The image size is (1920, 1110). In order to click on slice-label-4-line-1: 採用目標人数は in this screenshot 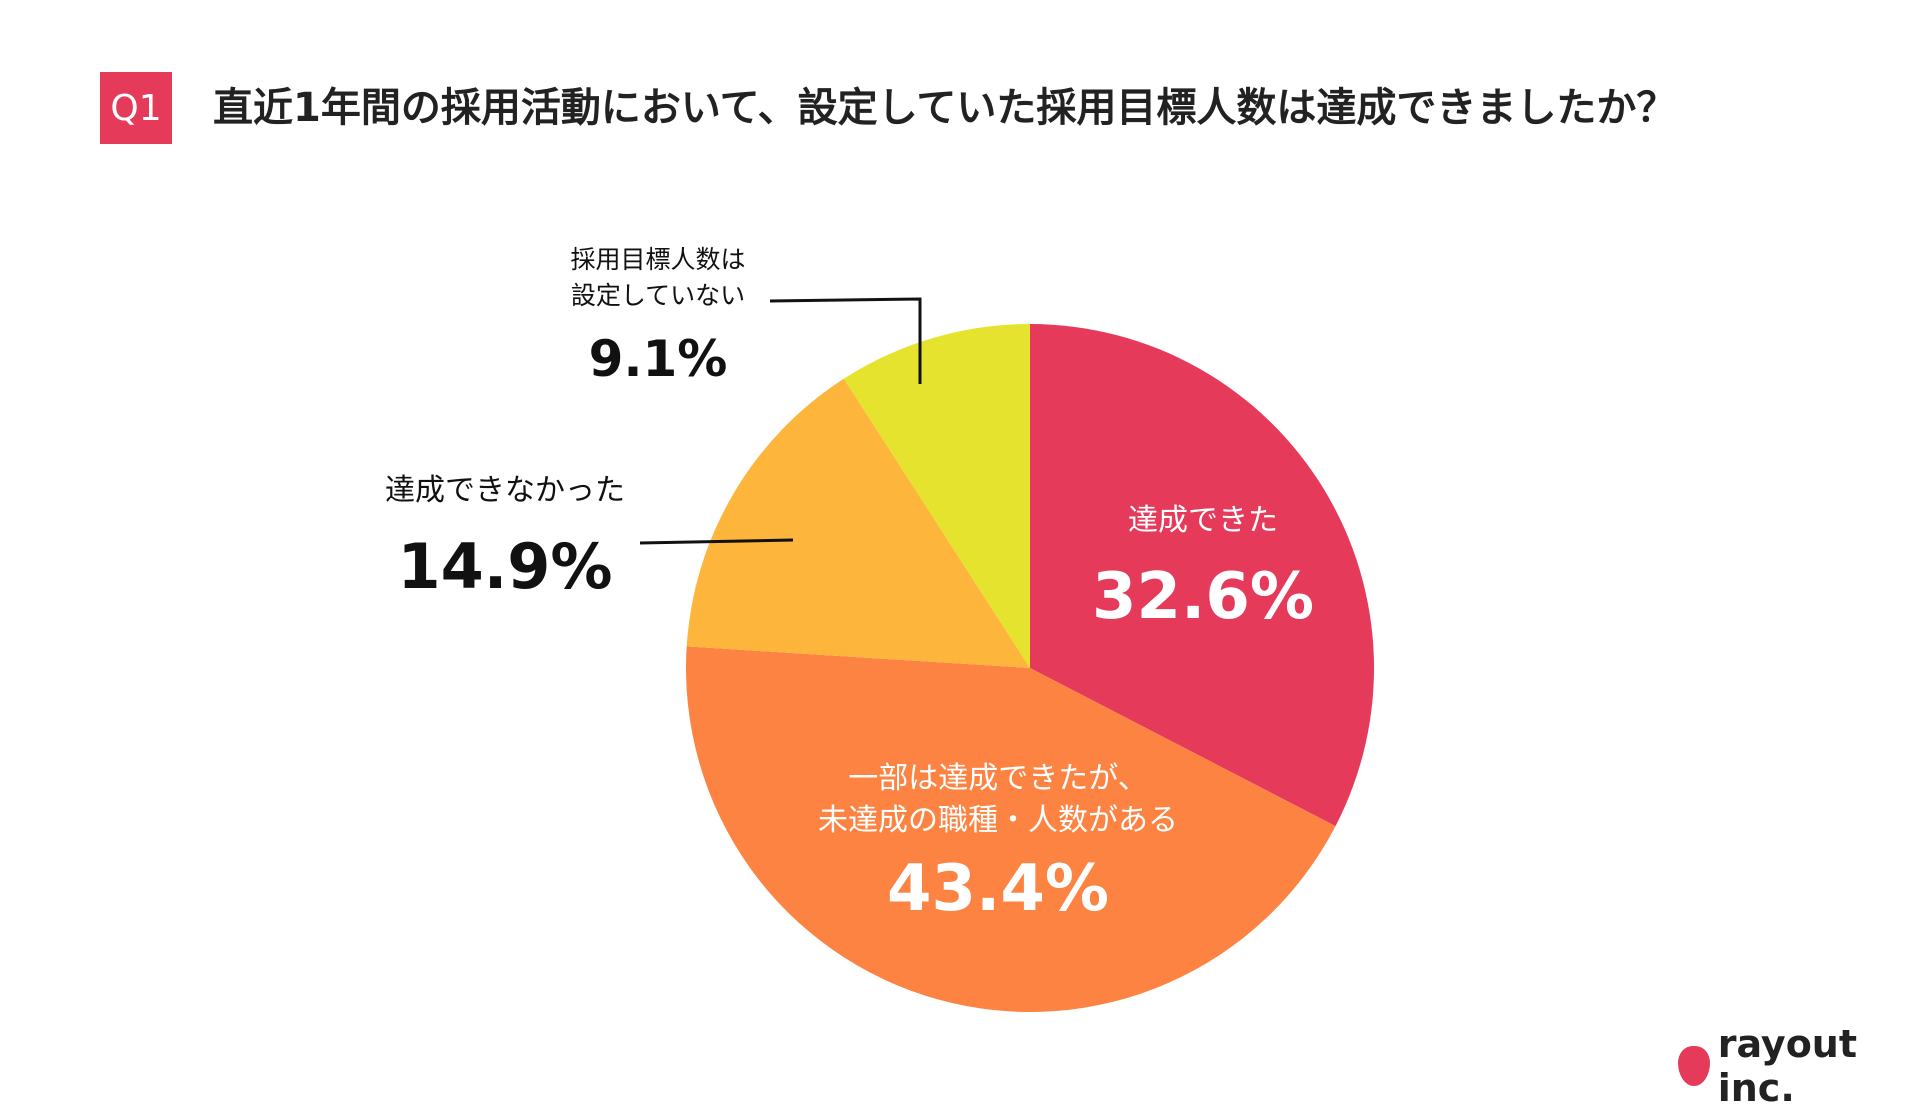, I will do `click(657, 259)`.